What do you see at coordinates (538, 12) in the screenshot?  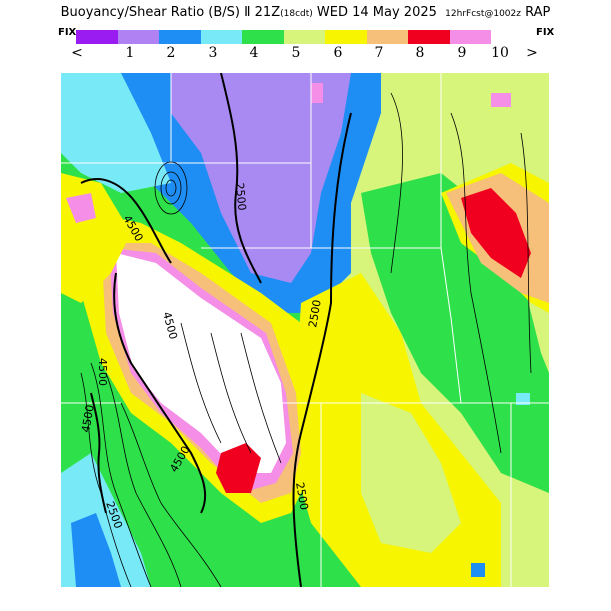 I see `title-model: RAP` at bounding box center [538, 12].